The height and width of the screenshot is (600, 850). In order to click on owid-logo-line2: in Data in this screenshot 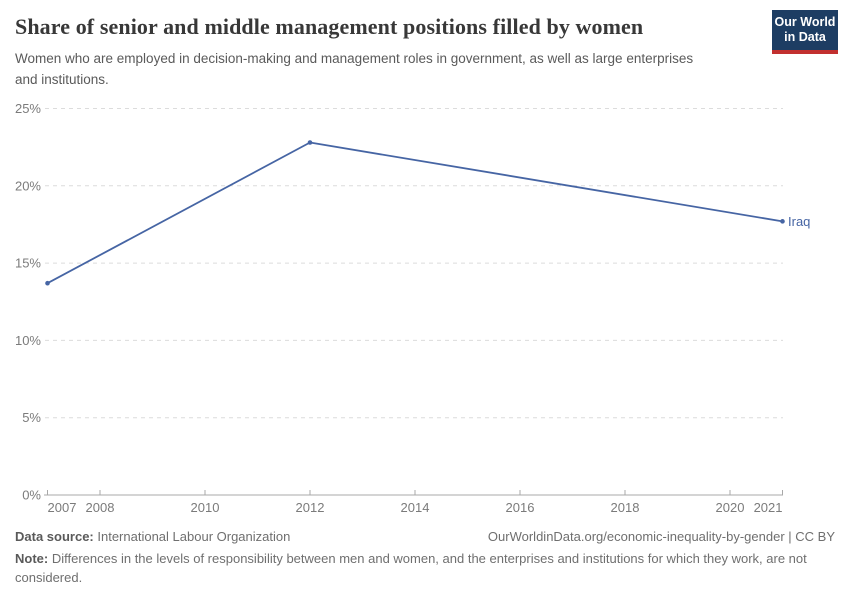, I will do `click(805, 37)`.